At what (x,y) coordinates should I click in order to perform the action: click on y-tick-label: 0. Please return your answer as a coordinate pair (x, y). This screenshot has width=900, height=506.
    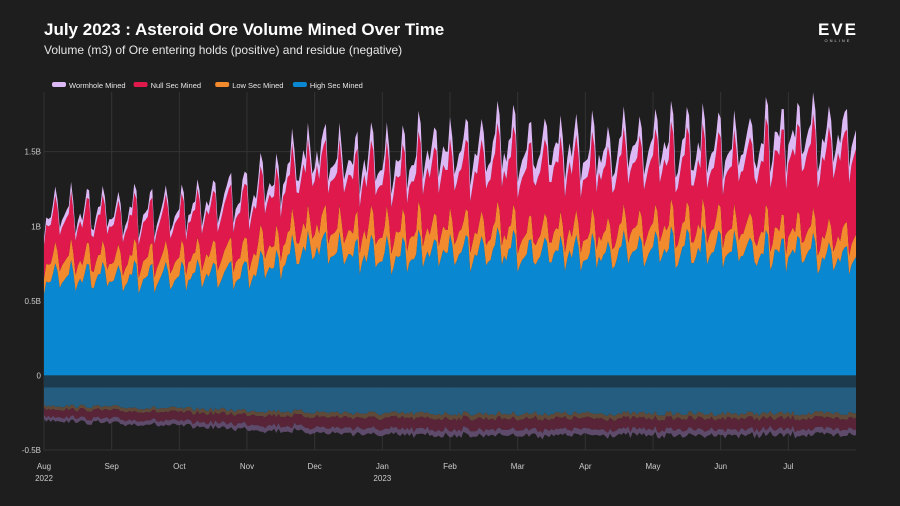
    Looking at the image, I should click on (39, 375).